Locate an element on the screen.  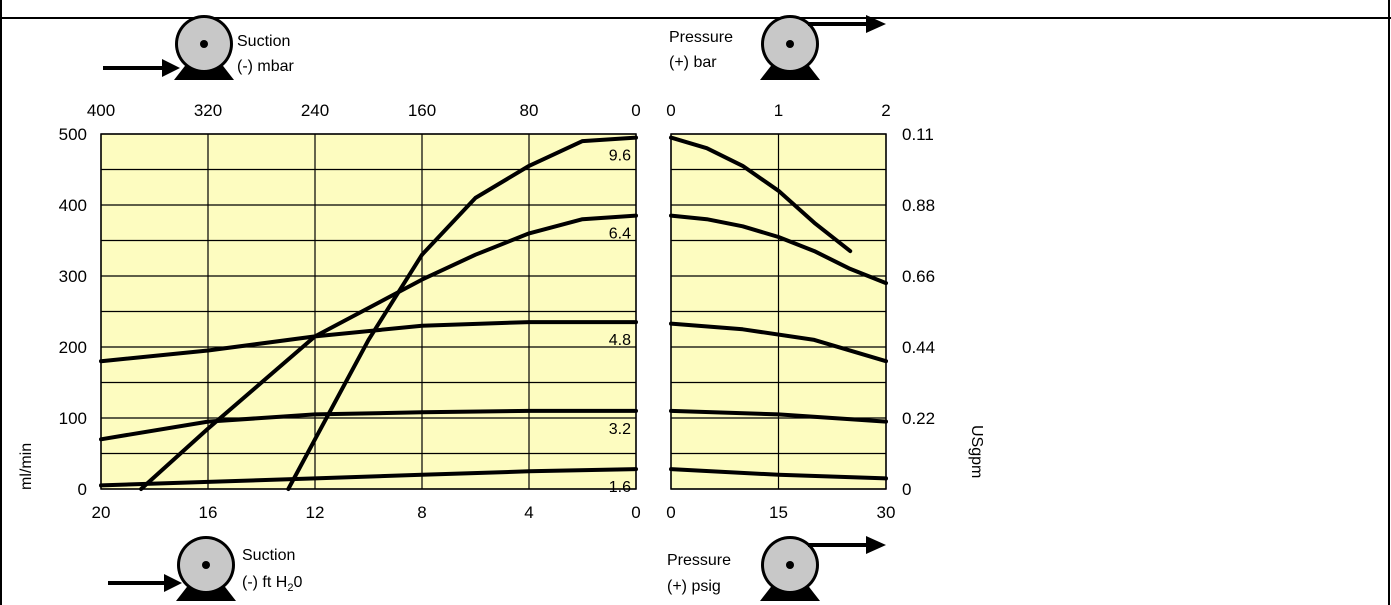
series-label: 3.2 is located at coordinates (620, 429).